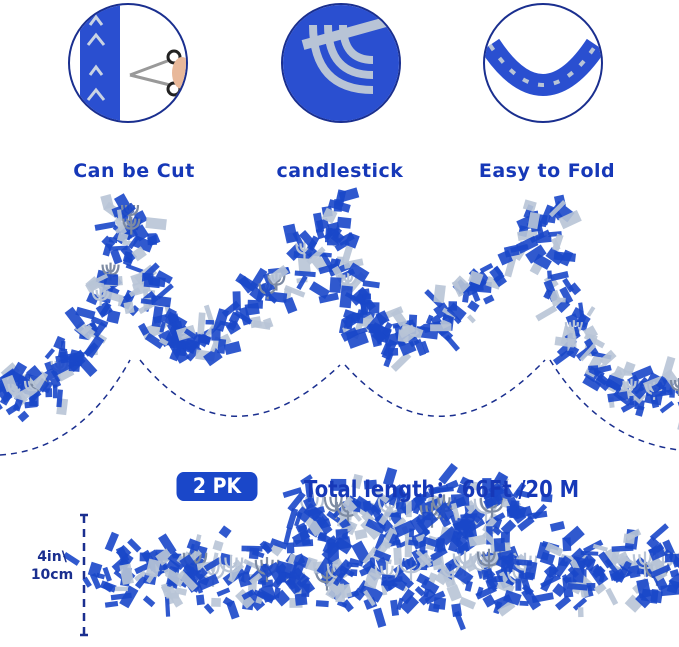 The image size is (679, 647). What do you see at coordinates (52, 566) in the screenshot?
I see `width-label: 4in\ 10cm` at bounding box center [52, 566].